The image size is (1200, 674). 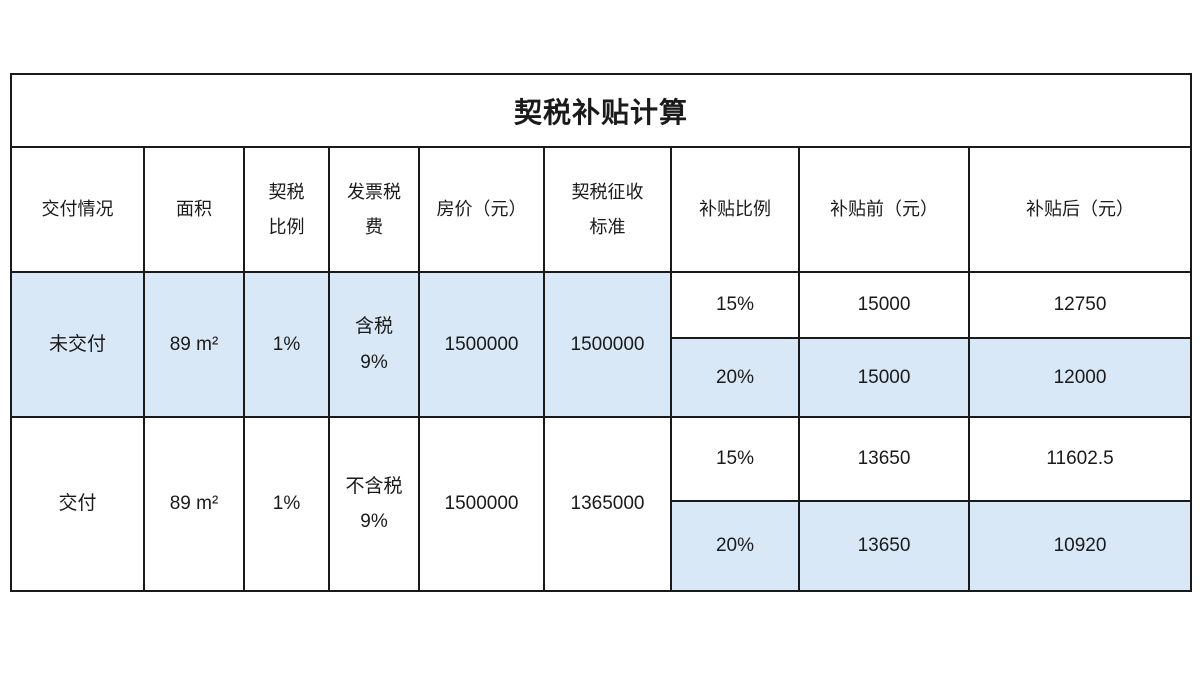 I want to click on title-row: 契税补贴计算, so click(x=601, y=110).